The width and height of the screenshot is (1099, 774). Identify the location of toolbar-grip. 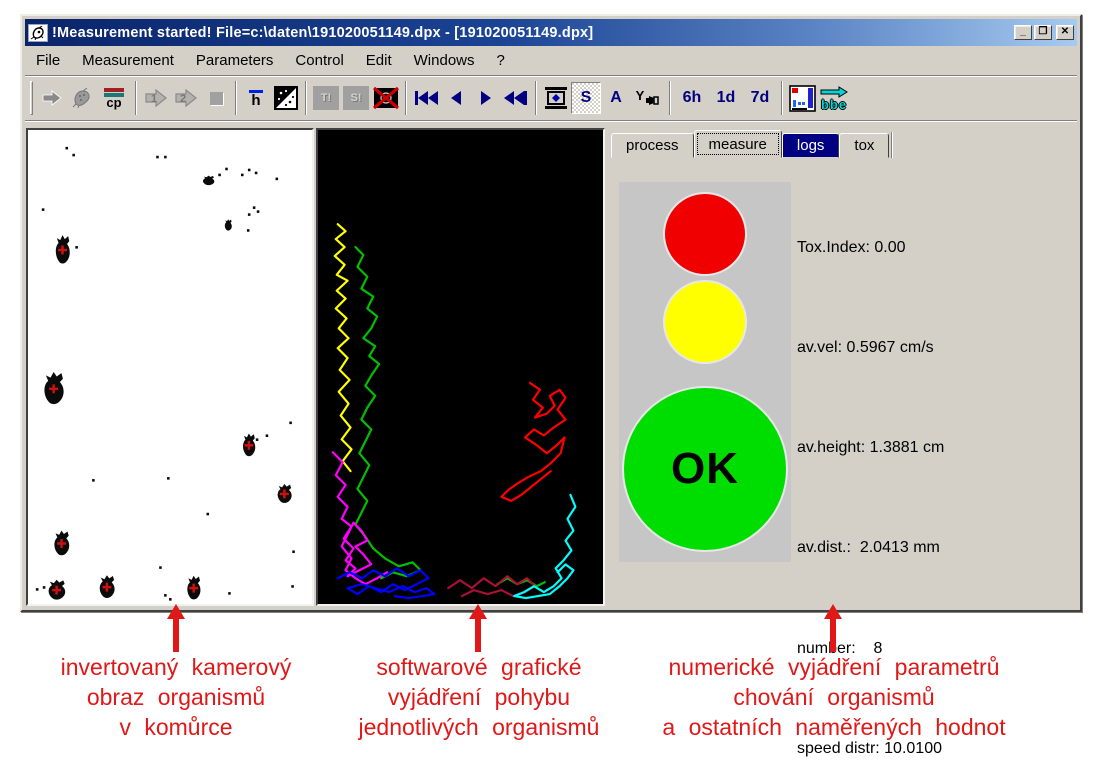
(31, 98).